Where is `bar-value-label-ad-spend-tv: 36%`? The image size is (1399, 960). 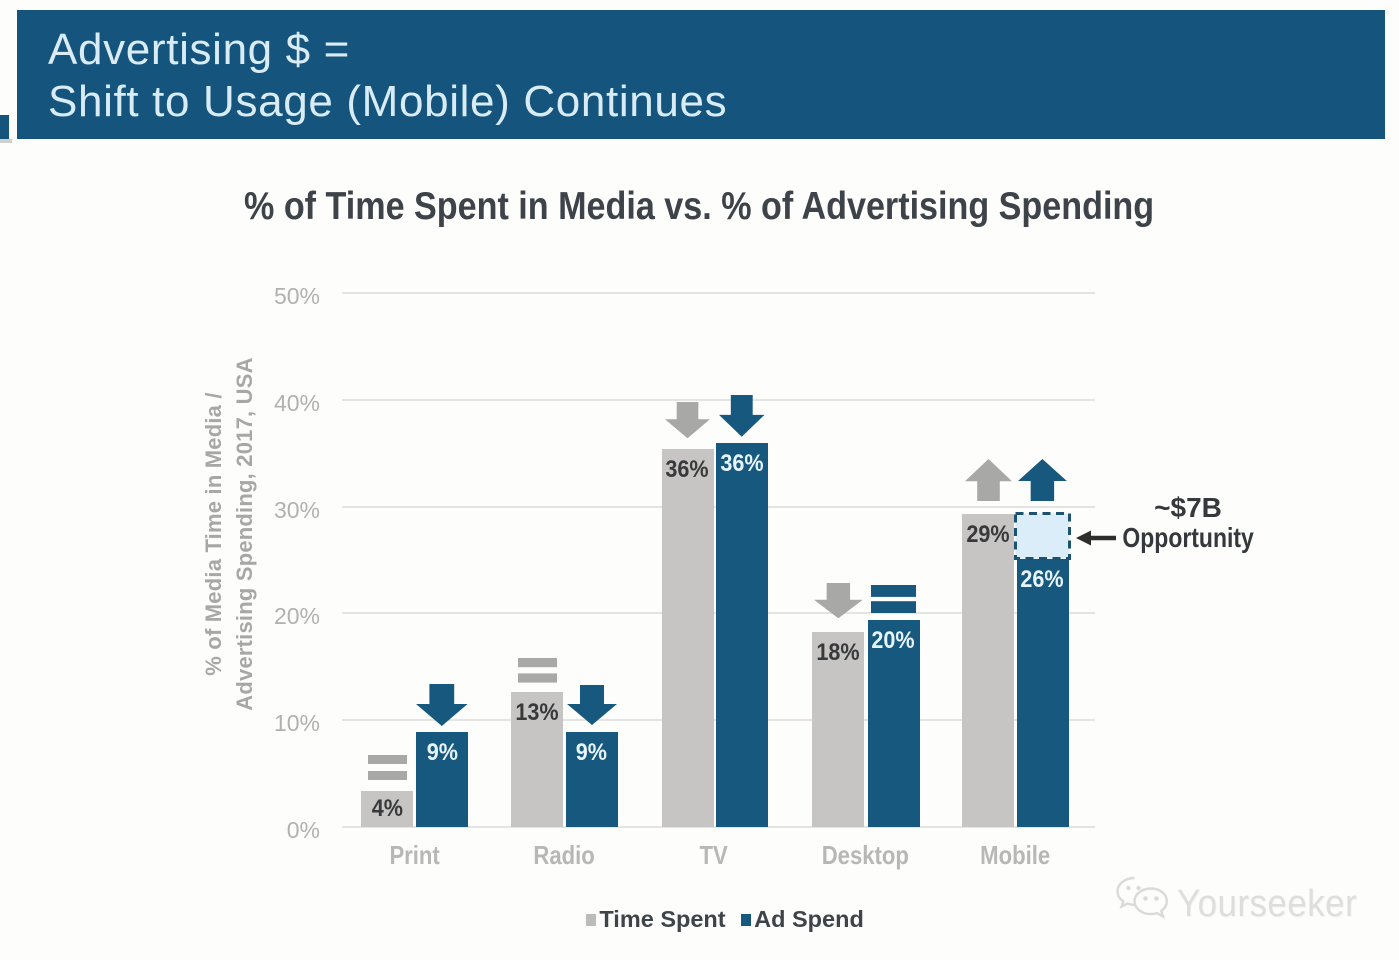
bar-value-label-ad-spend-tv: 36% is located at coordinates (742, 463).